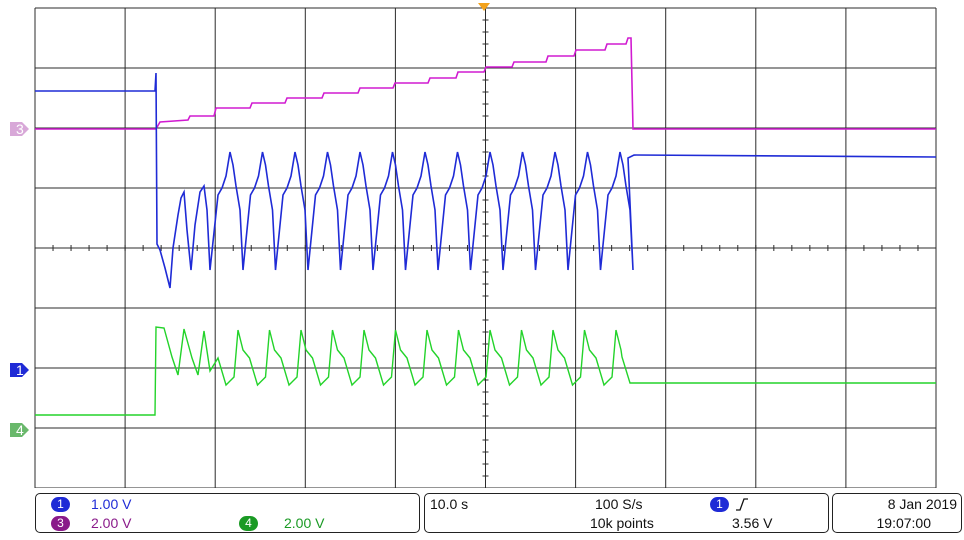  I want to click on channel-1-marker: 1, so click(19, 370).